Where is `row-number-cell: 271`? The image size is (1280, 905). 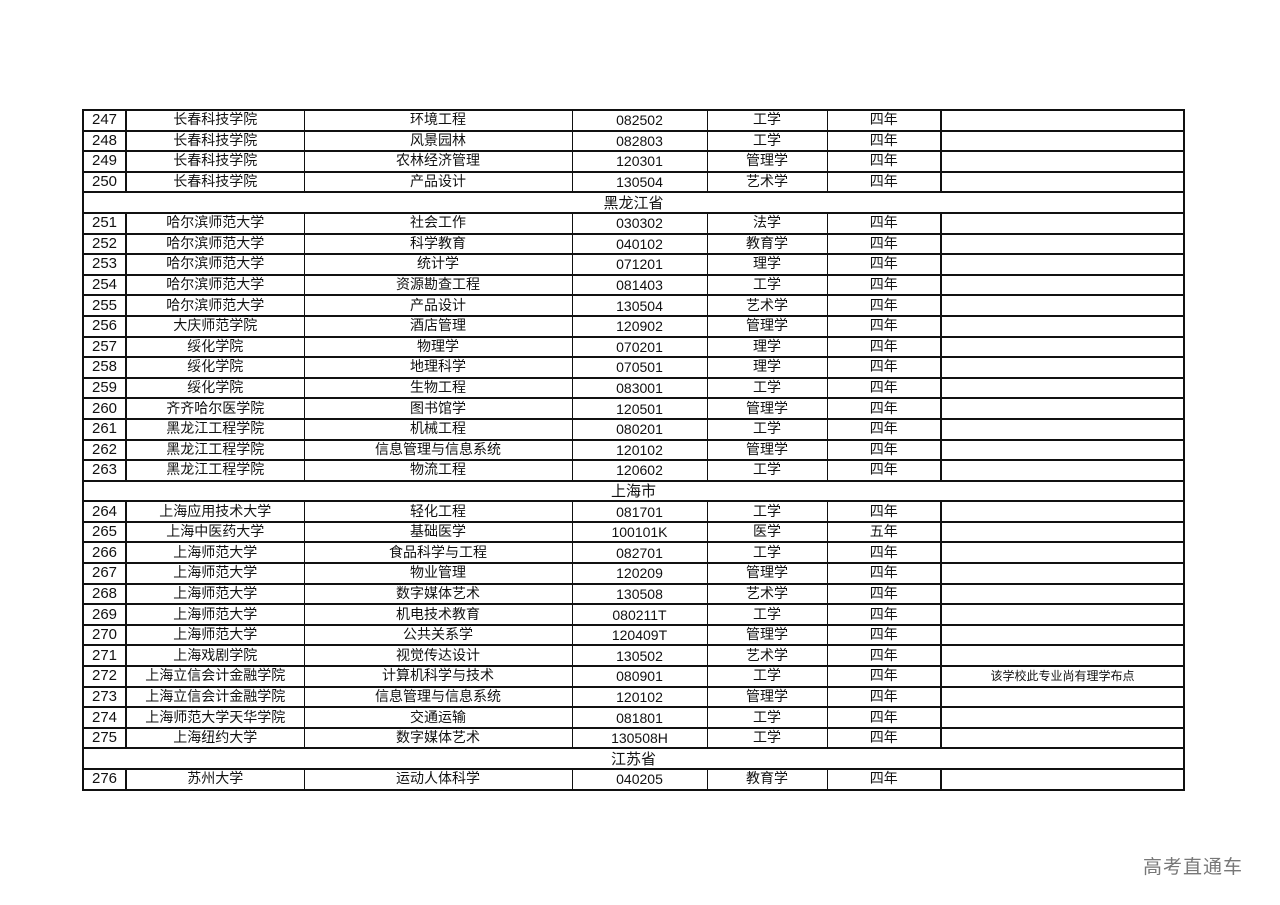
row-number-cell: 271 is located at coordinates (104, 656).